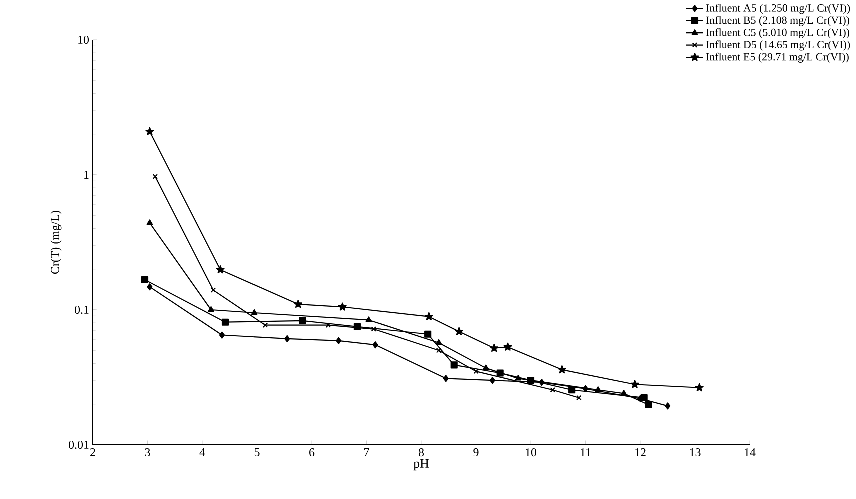 The width and height of the screenshot is (856, 499). What do you see at coordinates (777, 57) in the screenshot?
I see `legend-label: Influent E5 (29.71 mg/L Cr(VI))` at bounding box center [777, 57].